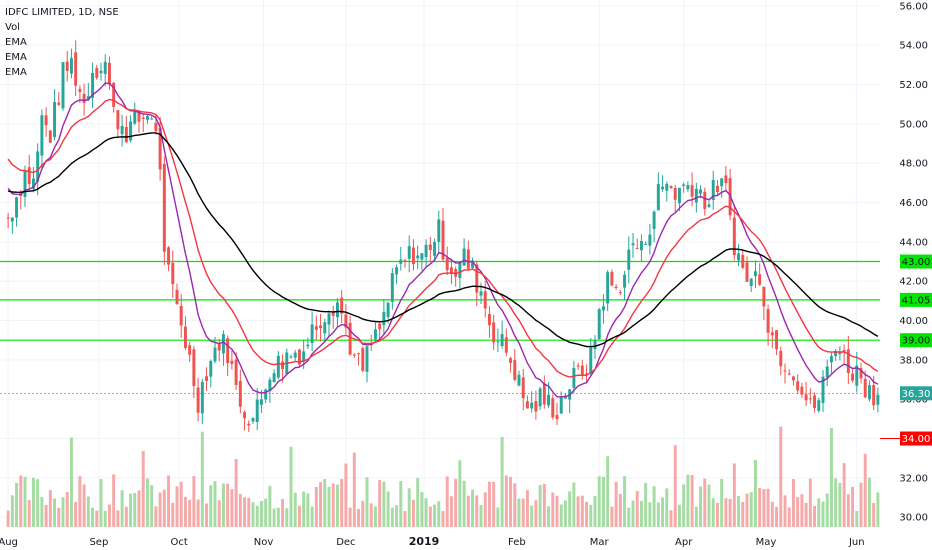 Image resolution: width=932 pixels, height=550 pixels. Describe the element at coordinates (12, 27) in the screenshot. I see `legend-vol: Vol` at that location.